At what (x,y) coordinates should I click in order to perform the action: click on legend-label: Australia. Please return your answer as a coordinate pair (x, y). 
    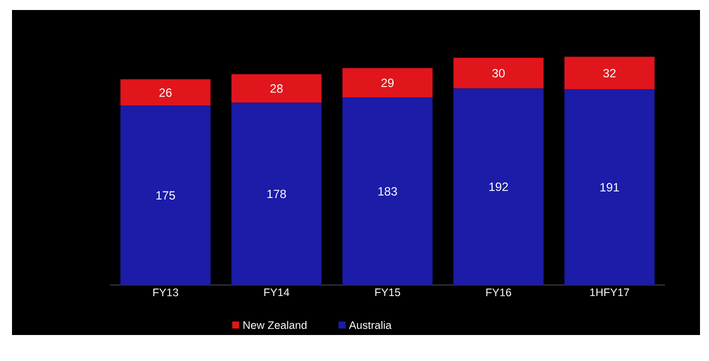
    Looking at the image, I should click on (370, 325).